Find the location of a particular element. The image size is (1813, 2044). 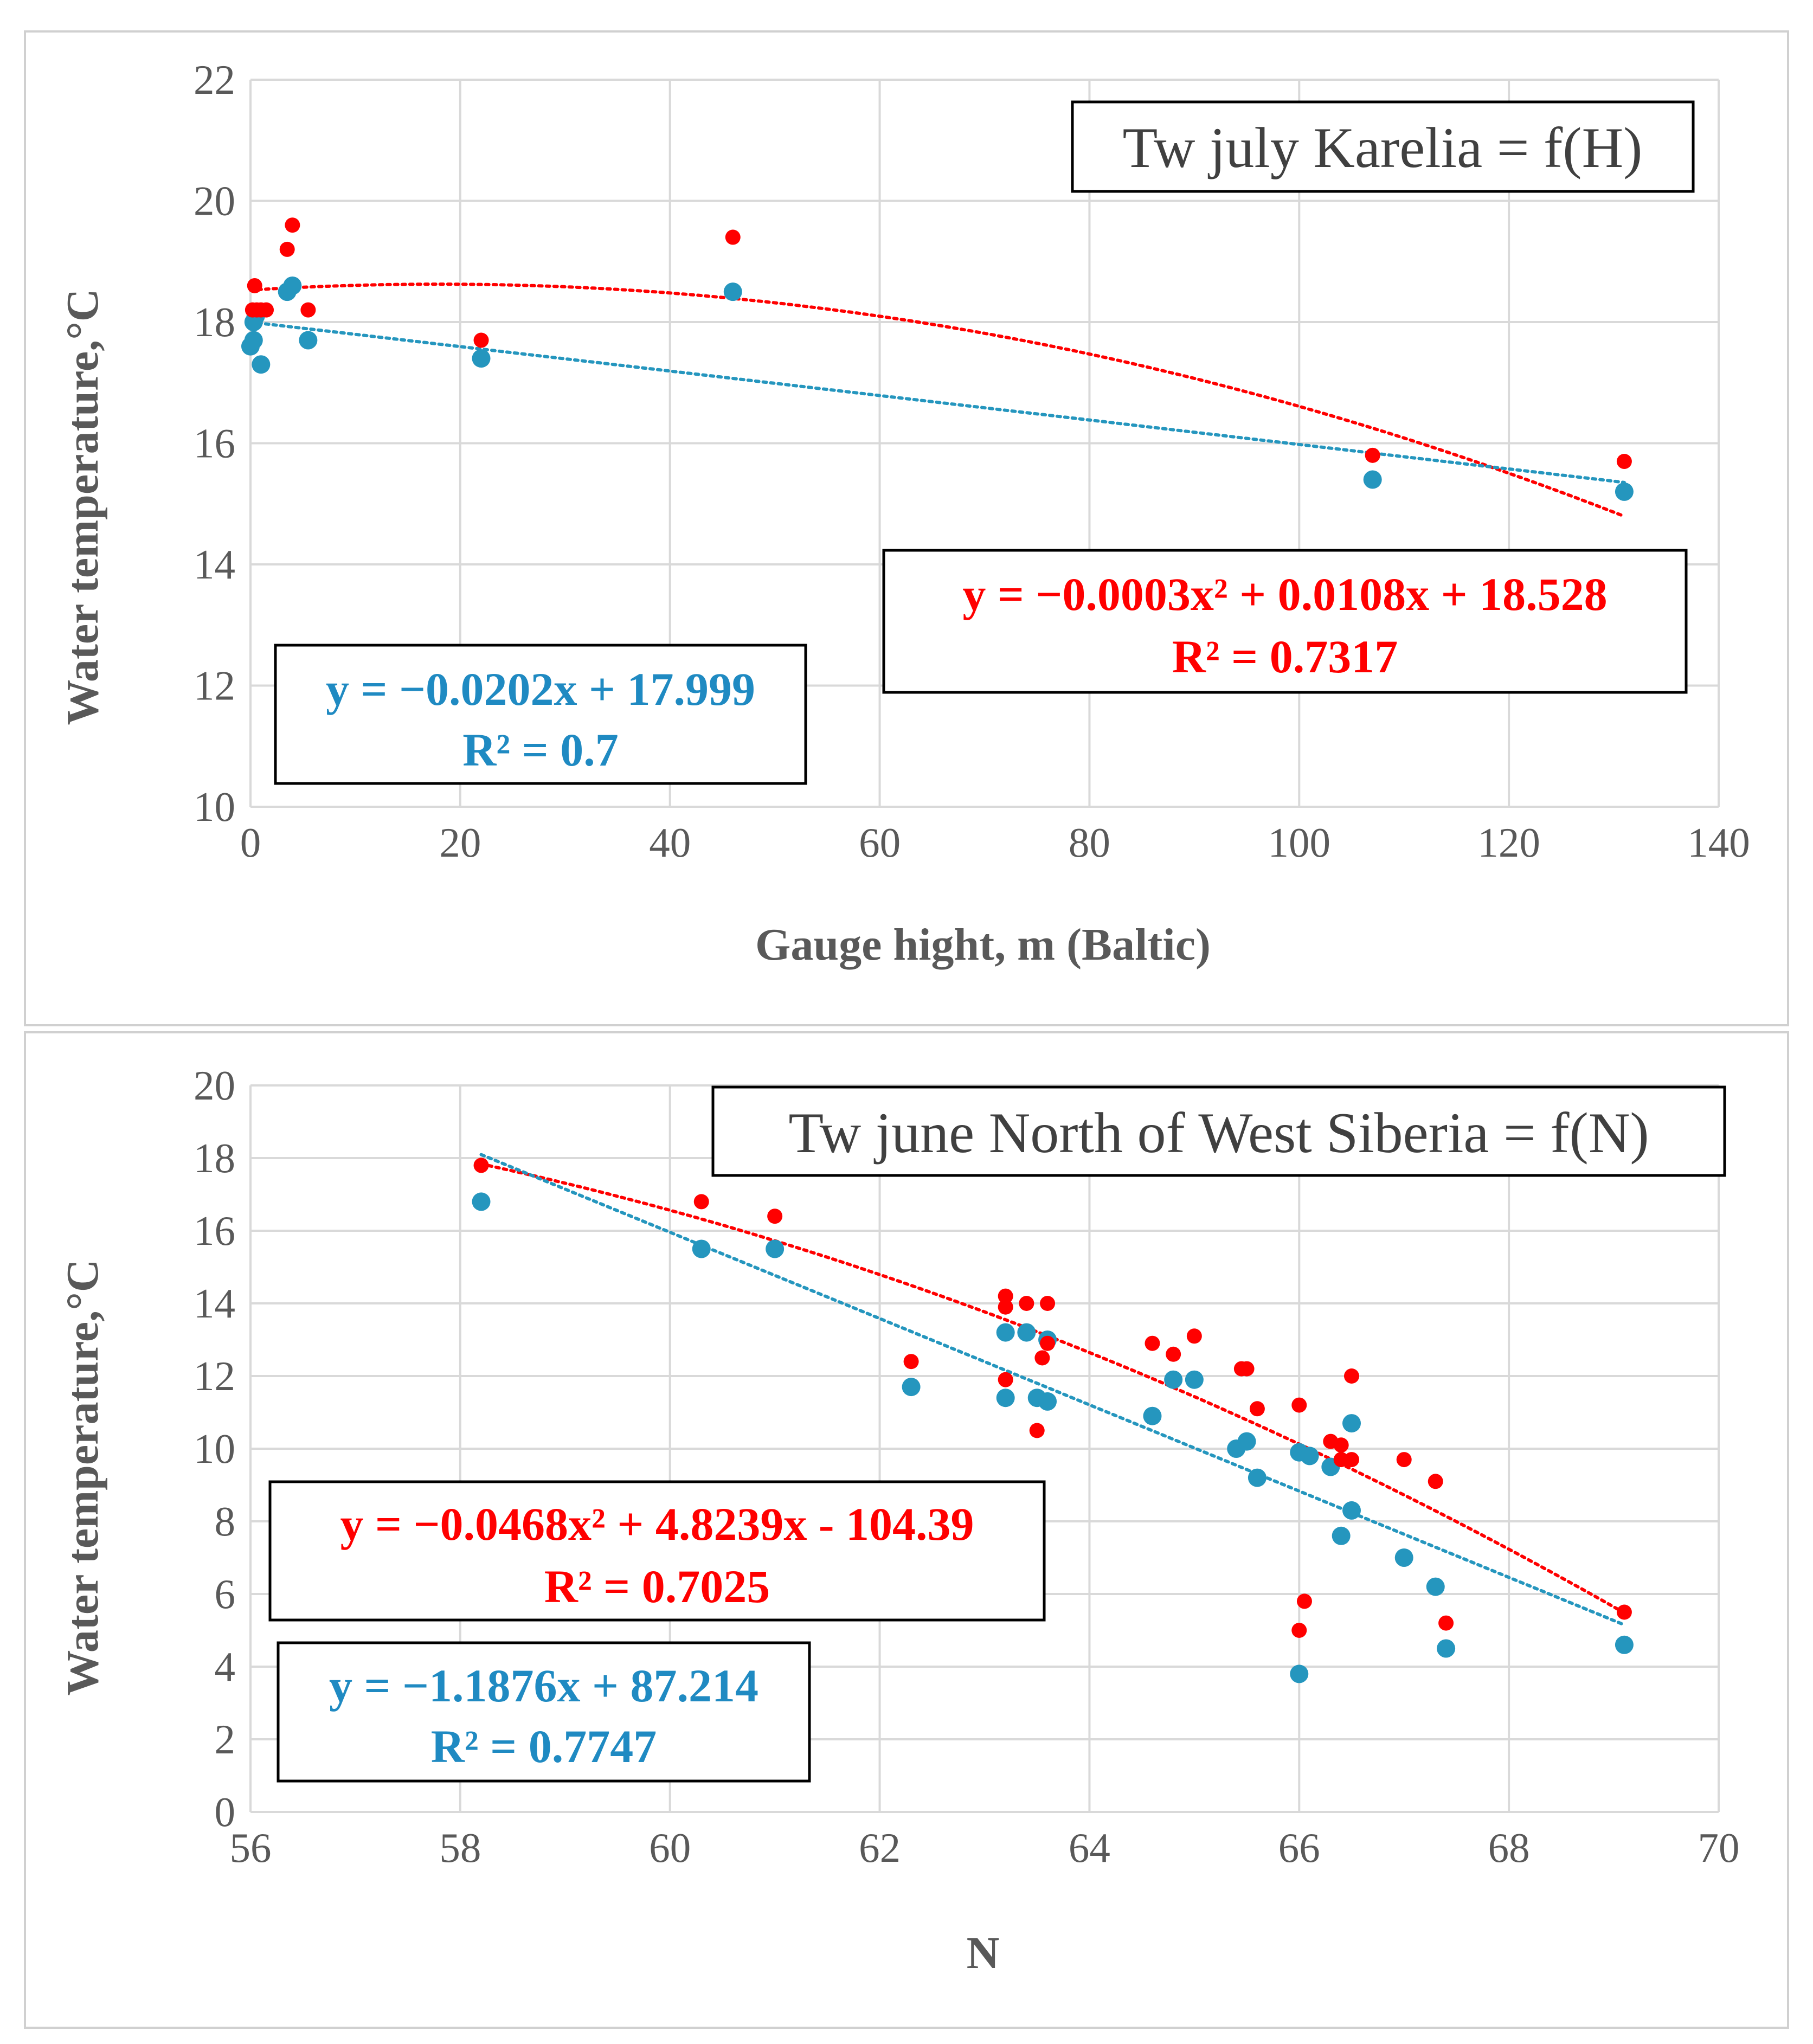

chart-karelia-y-tick-label: 18 is located at coordinates (214, 322).